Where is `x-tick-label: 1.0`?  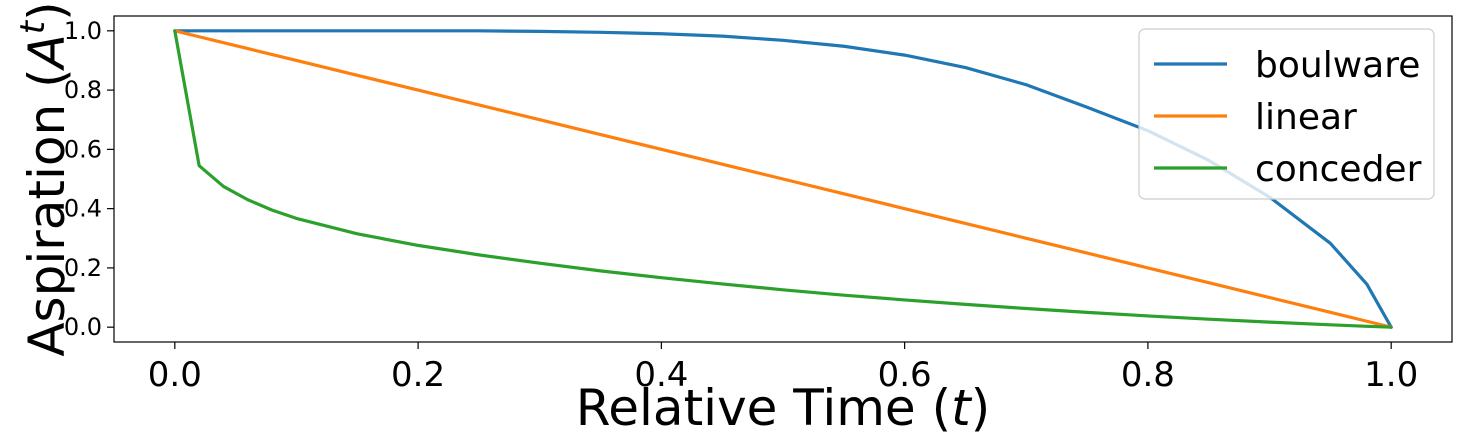 x-tick-label: 1.0 is located at coordinates (1391, 375).